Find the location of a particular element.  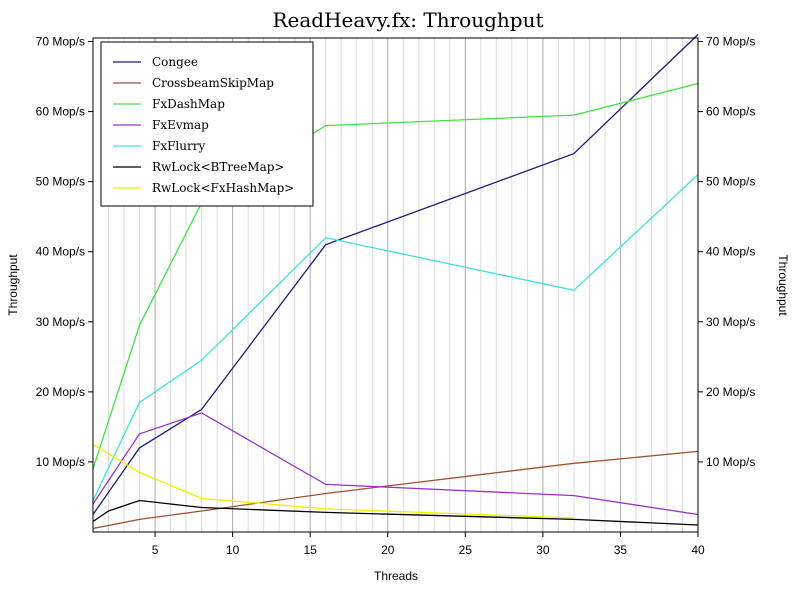

y-tick-label-right: 70 Mop/s is located at coordinates (730, 42).